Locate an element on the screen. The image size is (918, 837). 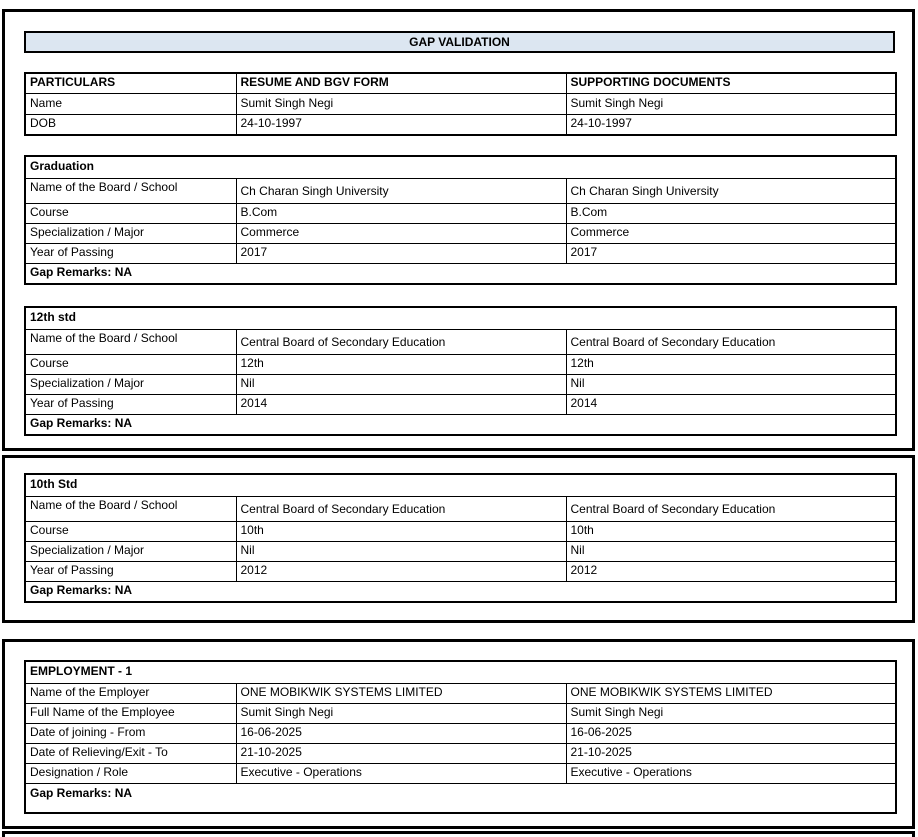
table-row: Course 12th 12th is located at coordinates (460, 364).